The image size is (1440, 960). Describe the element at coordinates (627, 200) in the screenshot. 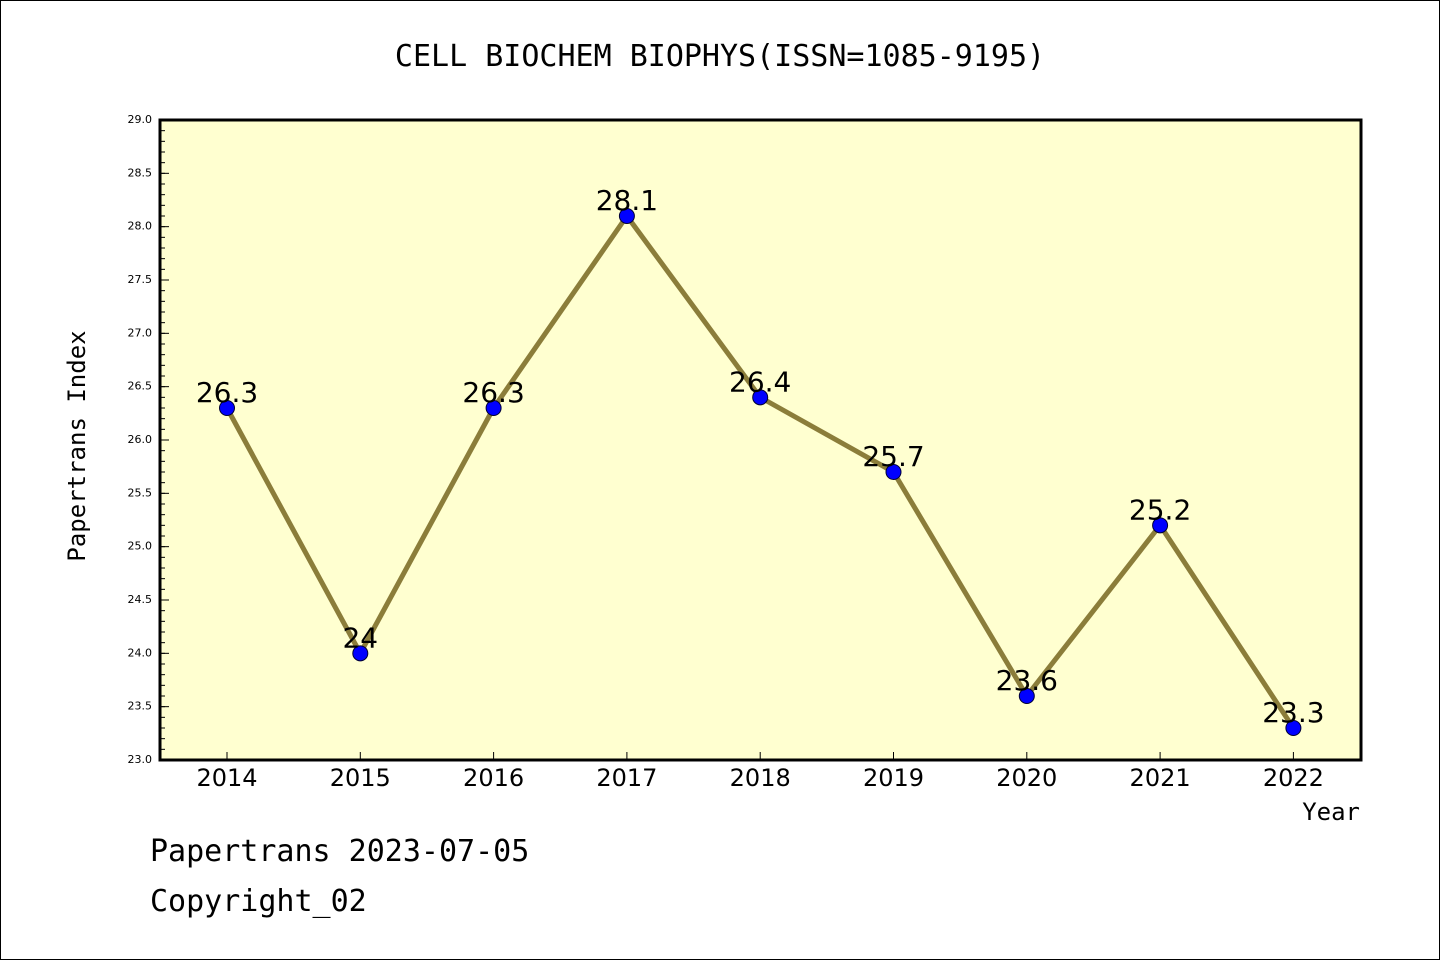

I see `data-label: 28.1` at that location.